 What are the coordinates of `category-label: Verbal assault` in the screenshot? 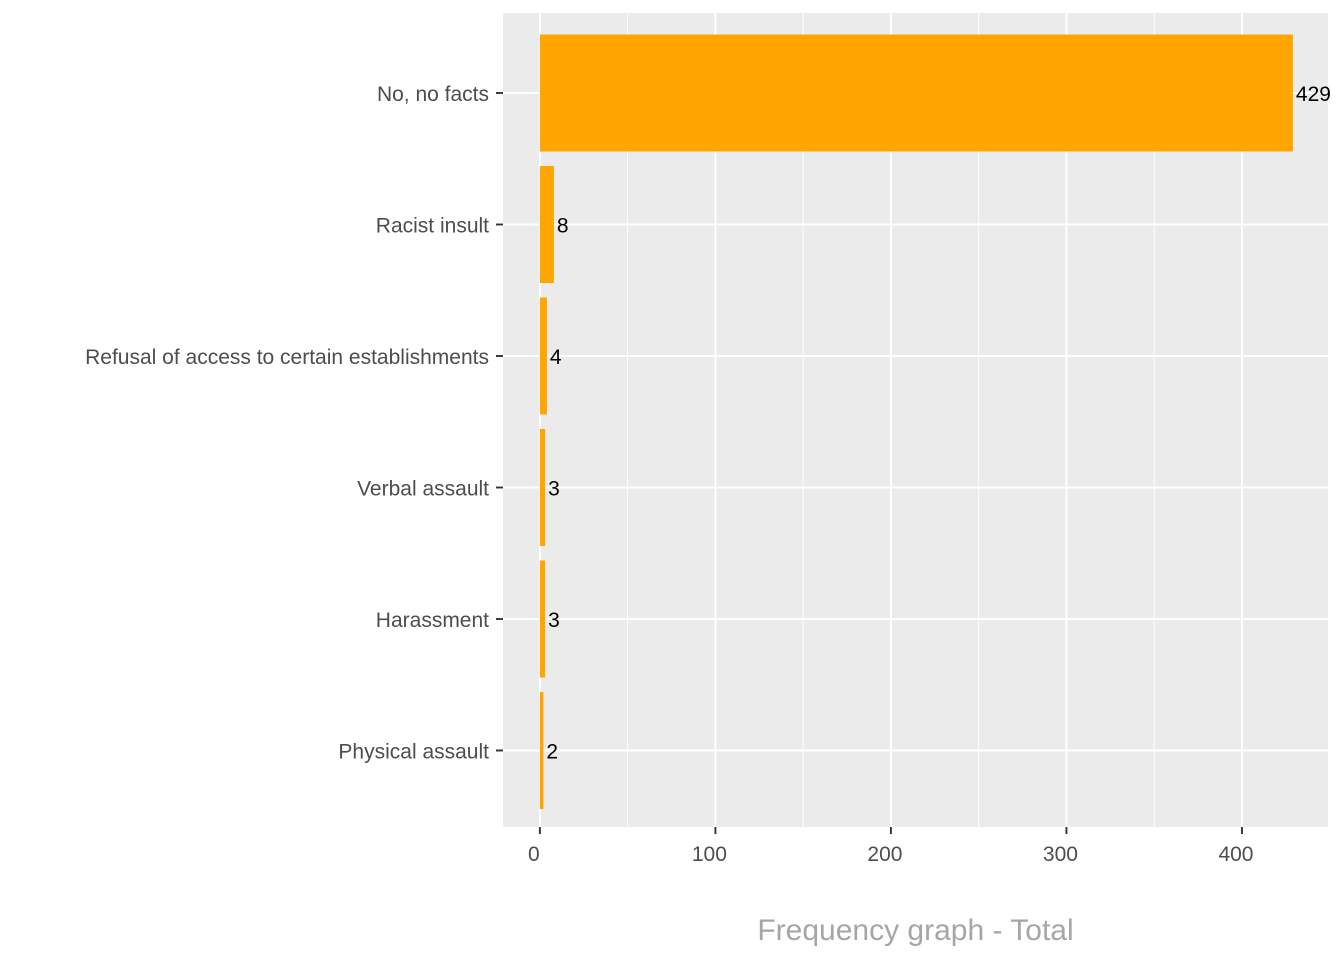 It's located at (423, 489).